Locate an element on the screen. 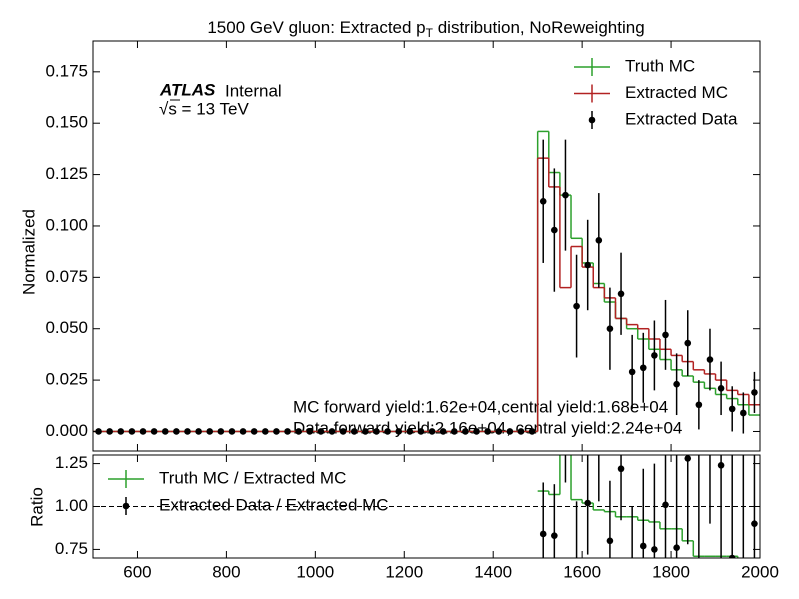 The image size is (799, 599). atlas-status: Internal is located at coordinates (253, 90).